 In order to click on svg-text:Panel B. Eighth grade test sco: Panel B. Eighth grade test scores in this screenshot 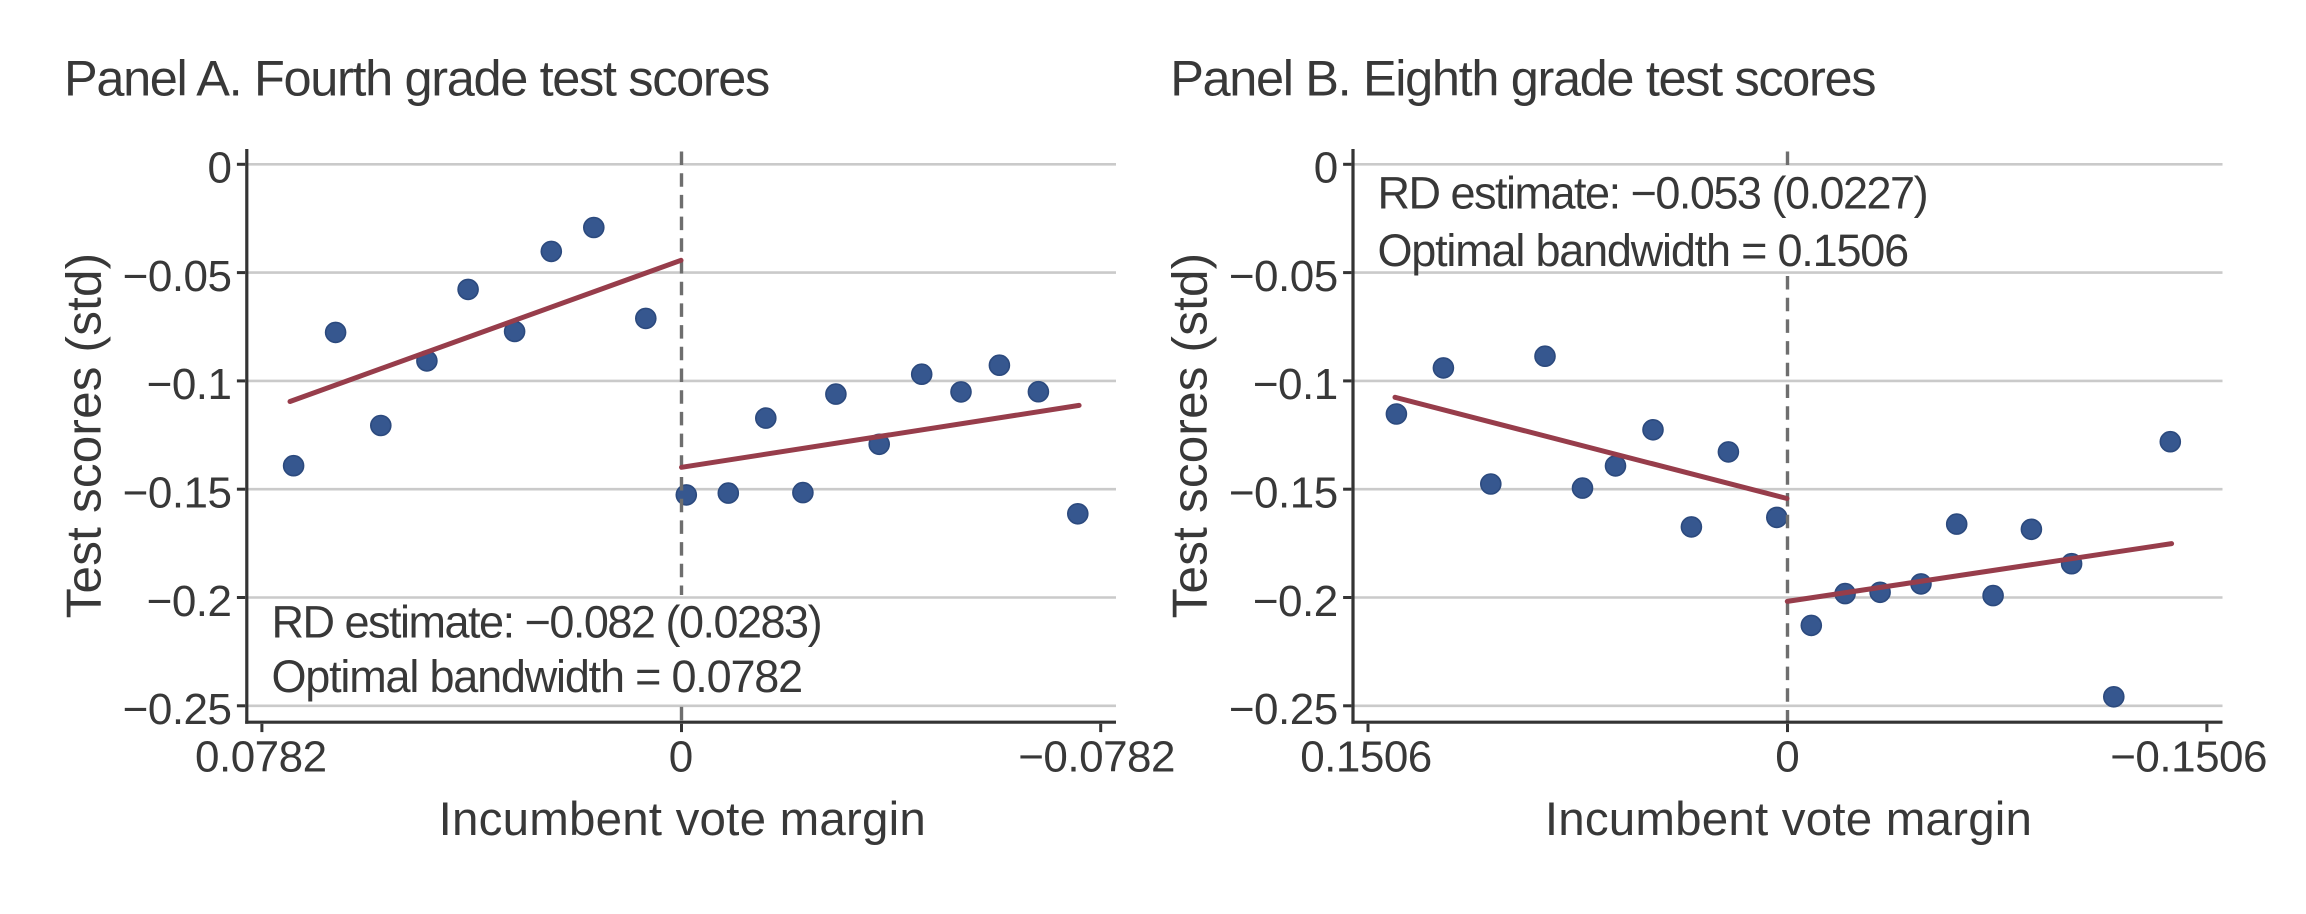, I will do `click(1522, 78)`.